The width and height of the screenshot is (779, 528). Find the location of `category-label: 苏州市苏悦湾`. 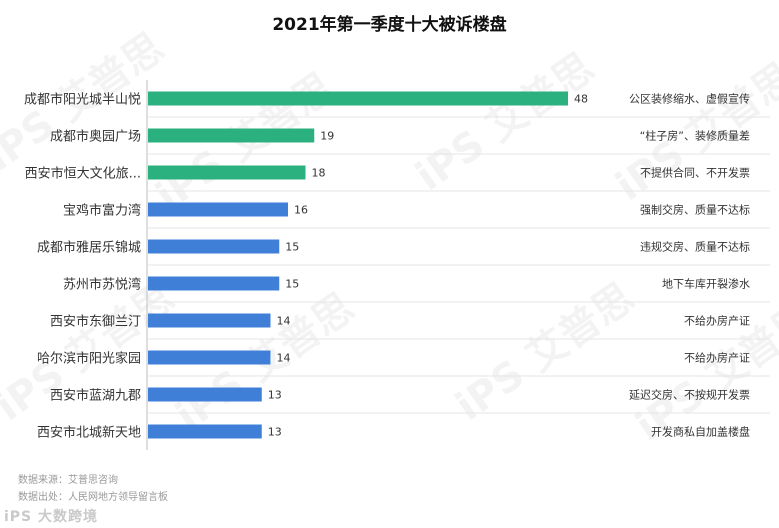

category-label: 苏州市苏悦湾 is located at coordinates (102, 285).